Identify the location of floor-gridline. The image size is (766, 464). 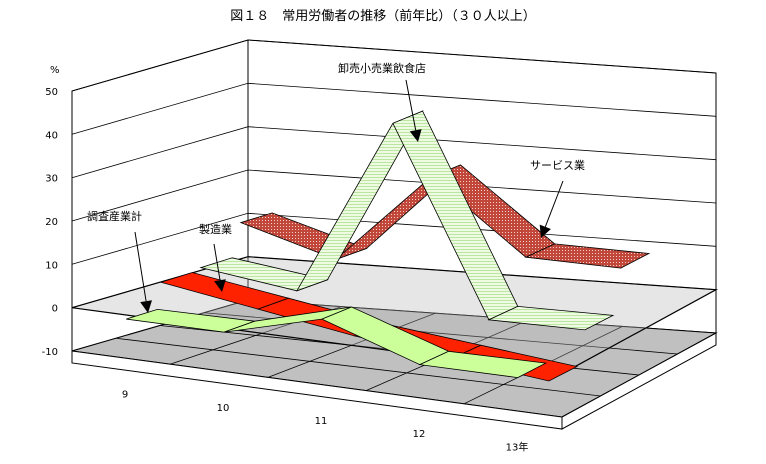
(358, 367).